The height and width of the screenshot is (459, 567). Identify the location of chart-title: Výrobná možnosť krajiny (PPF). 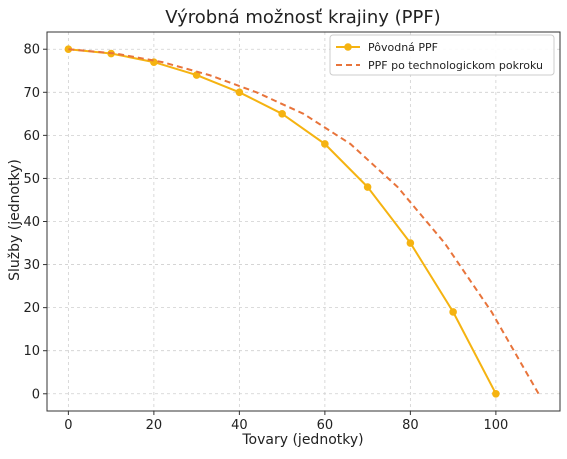
(302, 17).